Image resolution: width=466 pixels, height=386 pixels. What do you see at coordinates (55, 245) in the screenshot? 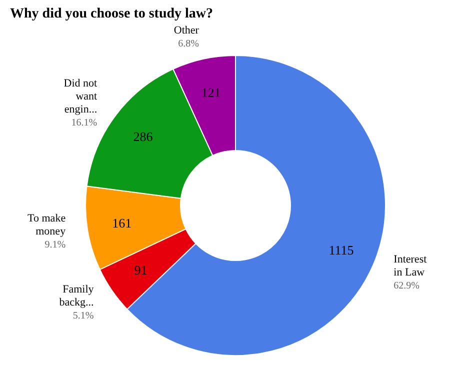
I see `text: 9.1%` at bounding box center [55, 245].